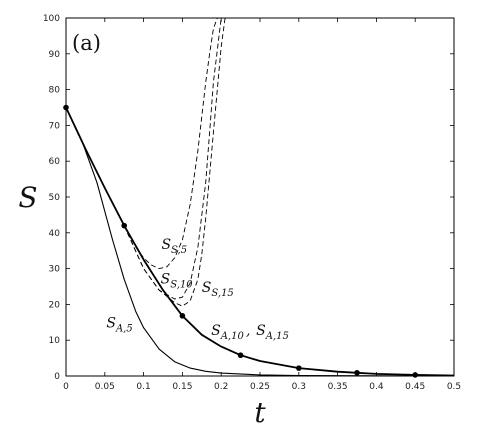  What do you see at coordinates (222, 293) in the screenshot?
I see `annotation-subscript: S,15` at bounding box center [222, 293].